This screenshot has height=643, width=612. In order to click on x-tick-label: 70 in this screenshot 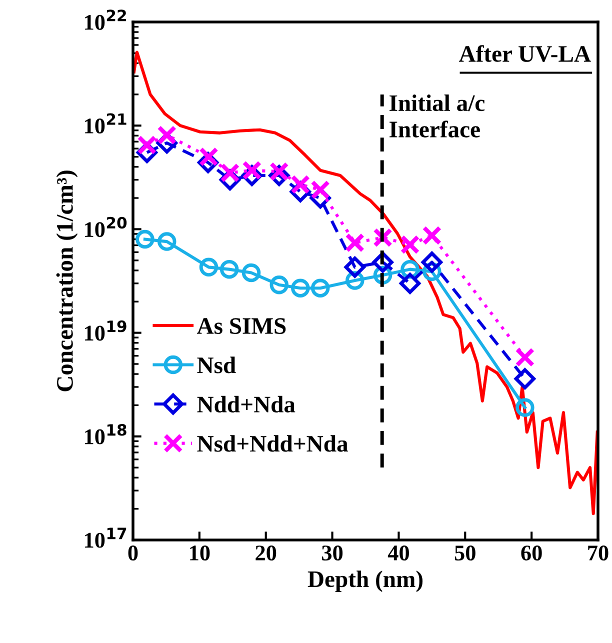, I will do `click(598, 553)`.